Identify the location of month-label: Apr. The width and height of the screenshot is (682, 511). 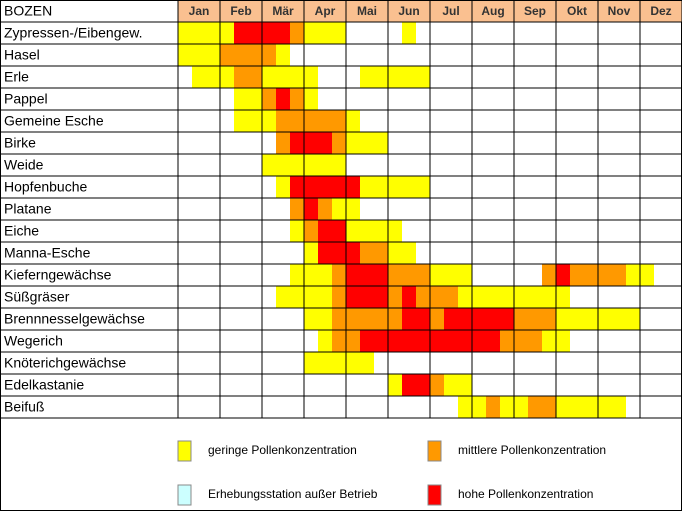
(325, 11).